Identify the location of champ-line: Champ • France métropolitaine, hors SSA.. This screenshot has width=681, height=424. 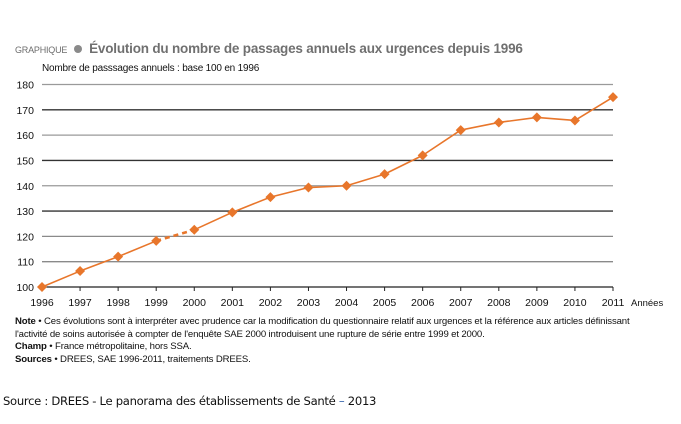
(322, 347).